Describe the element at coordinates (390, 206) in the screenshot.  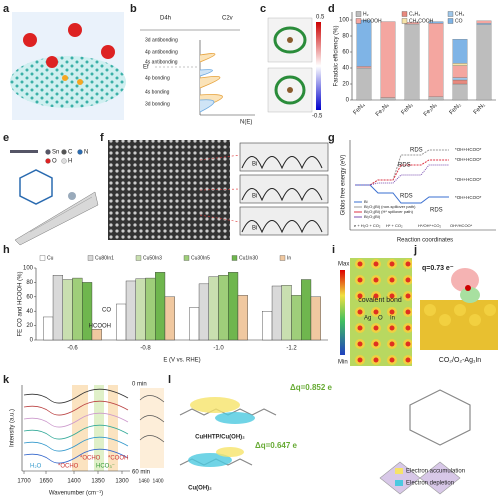
I see `g-legend-label: Bi₂O₃(Bi) (non-spillover path)` at that location.